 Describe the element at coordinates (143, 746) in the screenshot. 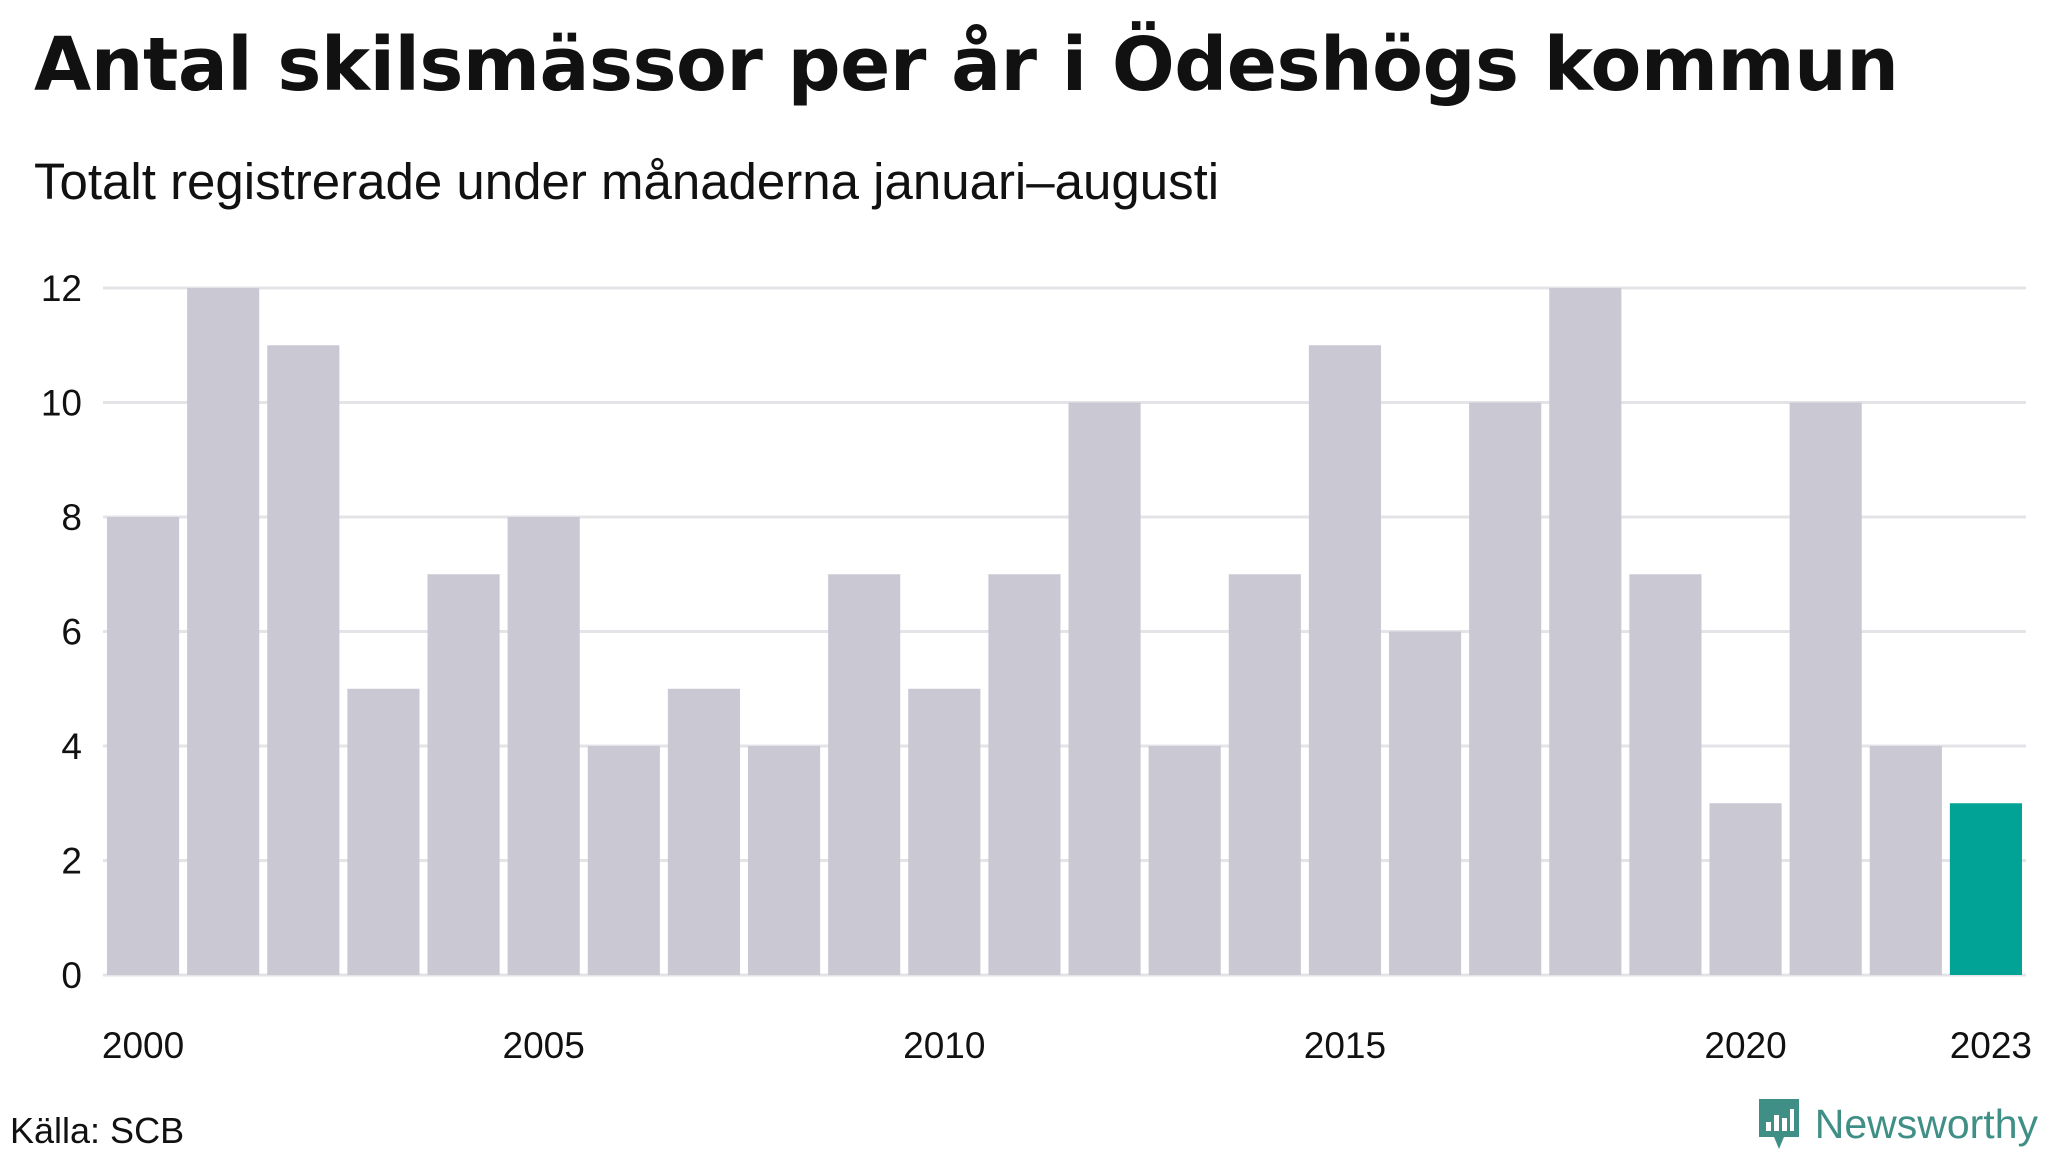

I see `bar-2000` at that location.